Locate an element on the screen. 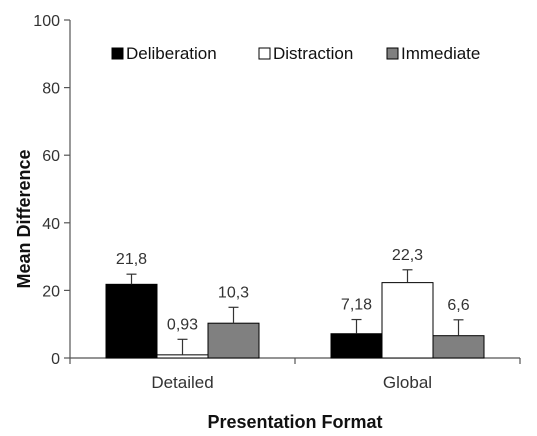 This screenshot has width=537, height=436. y-tick-label: 20 is located at coordinates (51, 291).